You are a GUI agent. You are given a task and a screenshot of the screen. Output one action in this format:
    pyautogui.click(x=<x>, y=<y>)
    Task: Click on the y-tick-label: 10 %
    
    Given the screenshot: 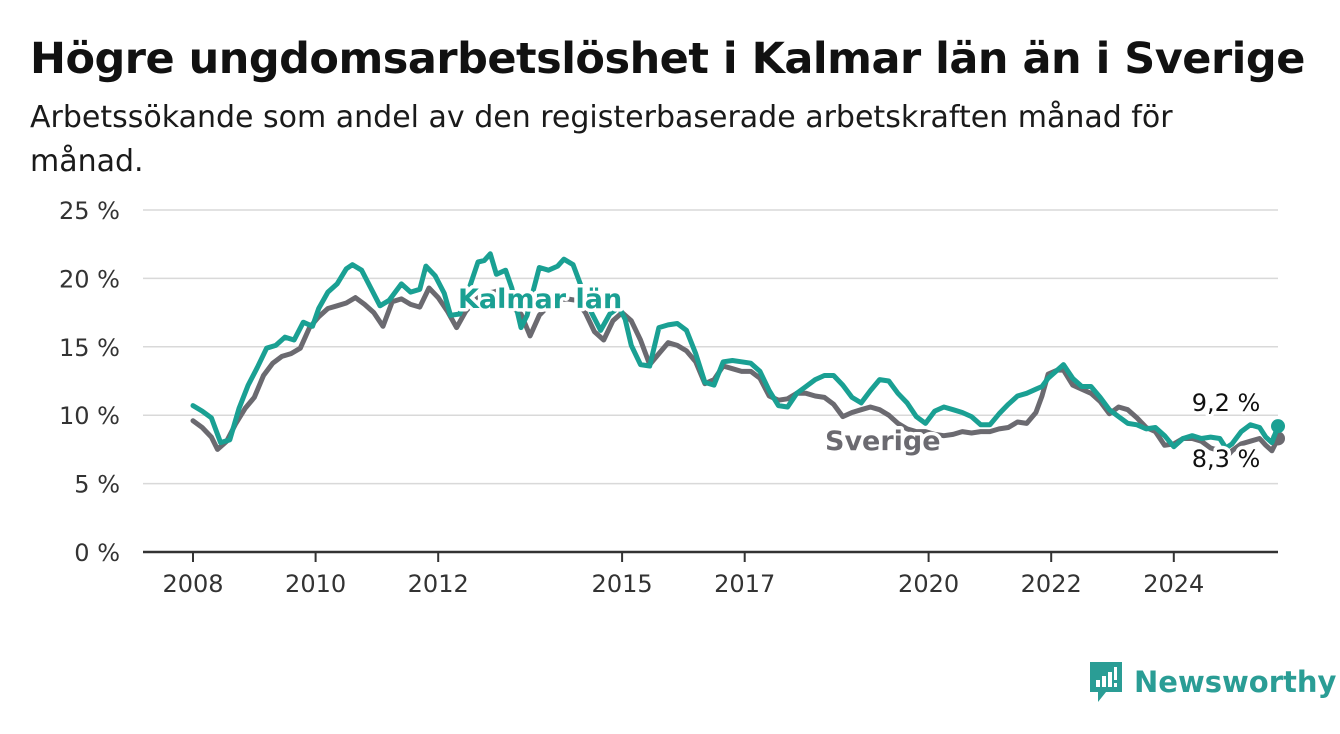 What is the action you would take?
    pyautogui.click(x=89, y=416)
    